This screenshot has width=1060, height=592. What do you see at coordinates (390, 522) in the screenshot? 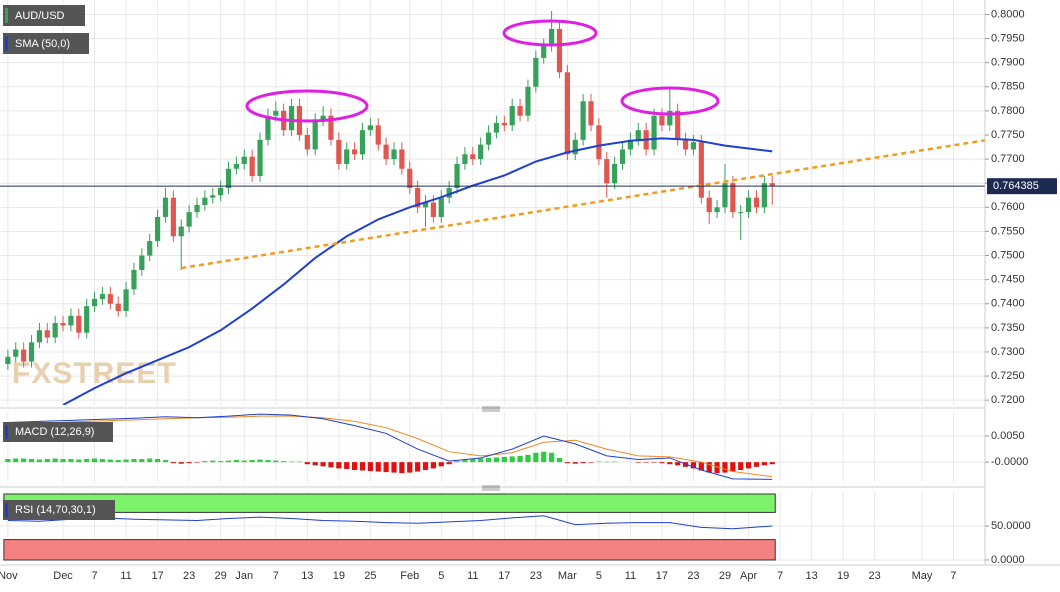
I see `rsi-panel` at bounding box center [390, 522].